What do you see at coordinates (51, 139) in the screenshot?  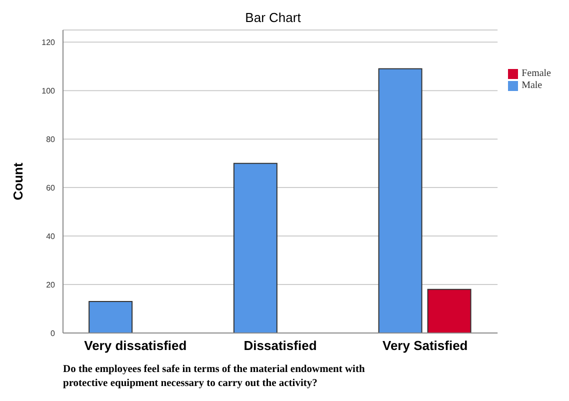 I see `y-tick-label: 80` at bounding box center [51, 139].